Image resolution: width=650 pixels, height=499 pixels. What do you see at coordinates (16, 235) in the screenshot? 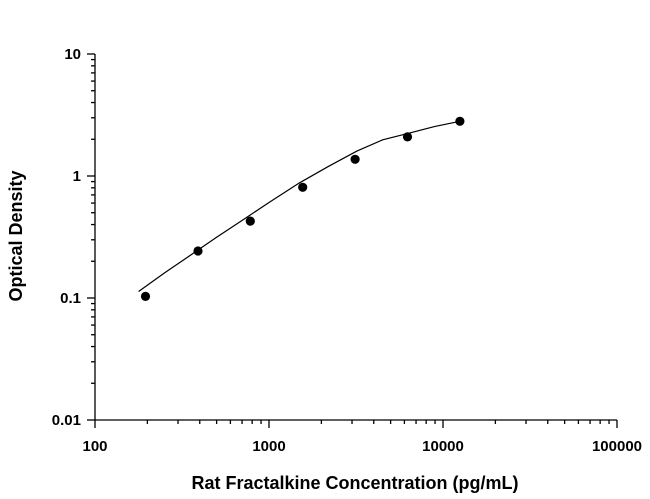
I see `y-axis-title: Optical Density` at bounding box center [16, 235].